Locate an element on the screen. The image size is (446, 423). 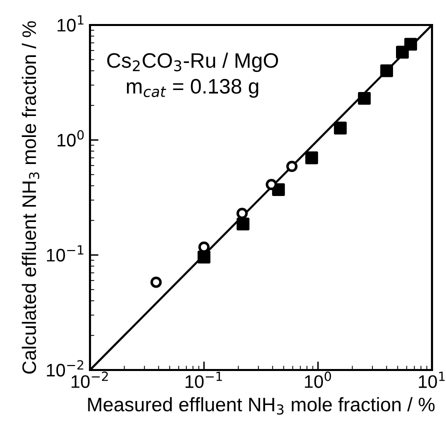
x-tick-label: 10$^{1}$ is located at coordinates (431, 380).